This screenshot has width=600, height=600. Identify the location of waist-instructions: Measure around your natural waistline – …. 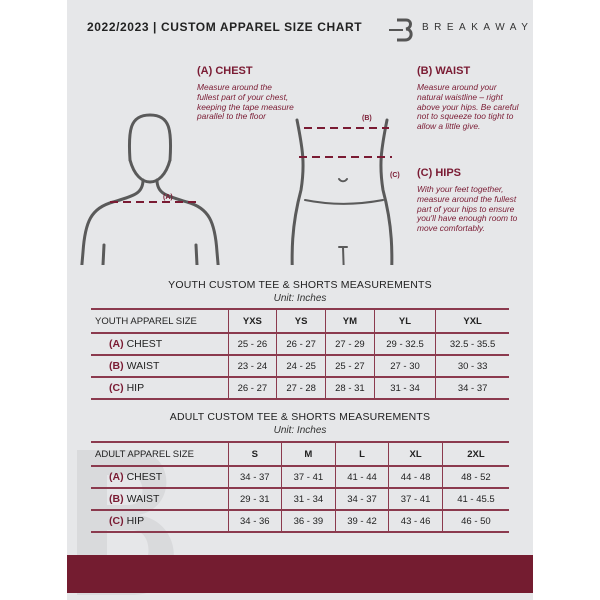
(468, 107).